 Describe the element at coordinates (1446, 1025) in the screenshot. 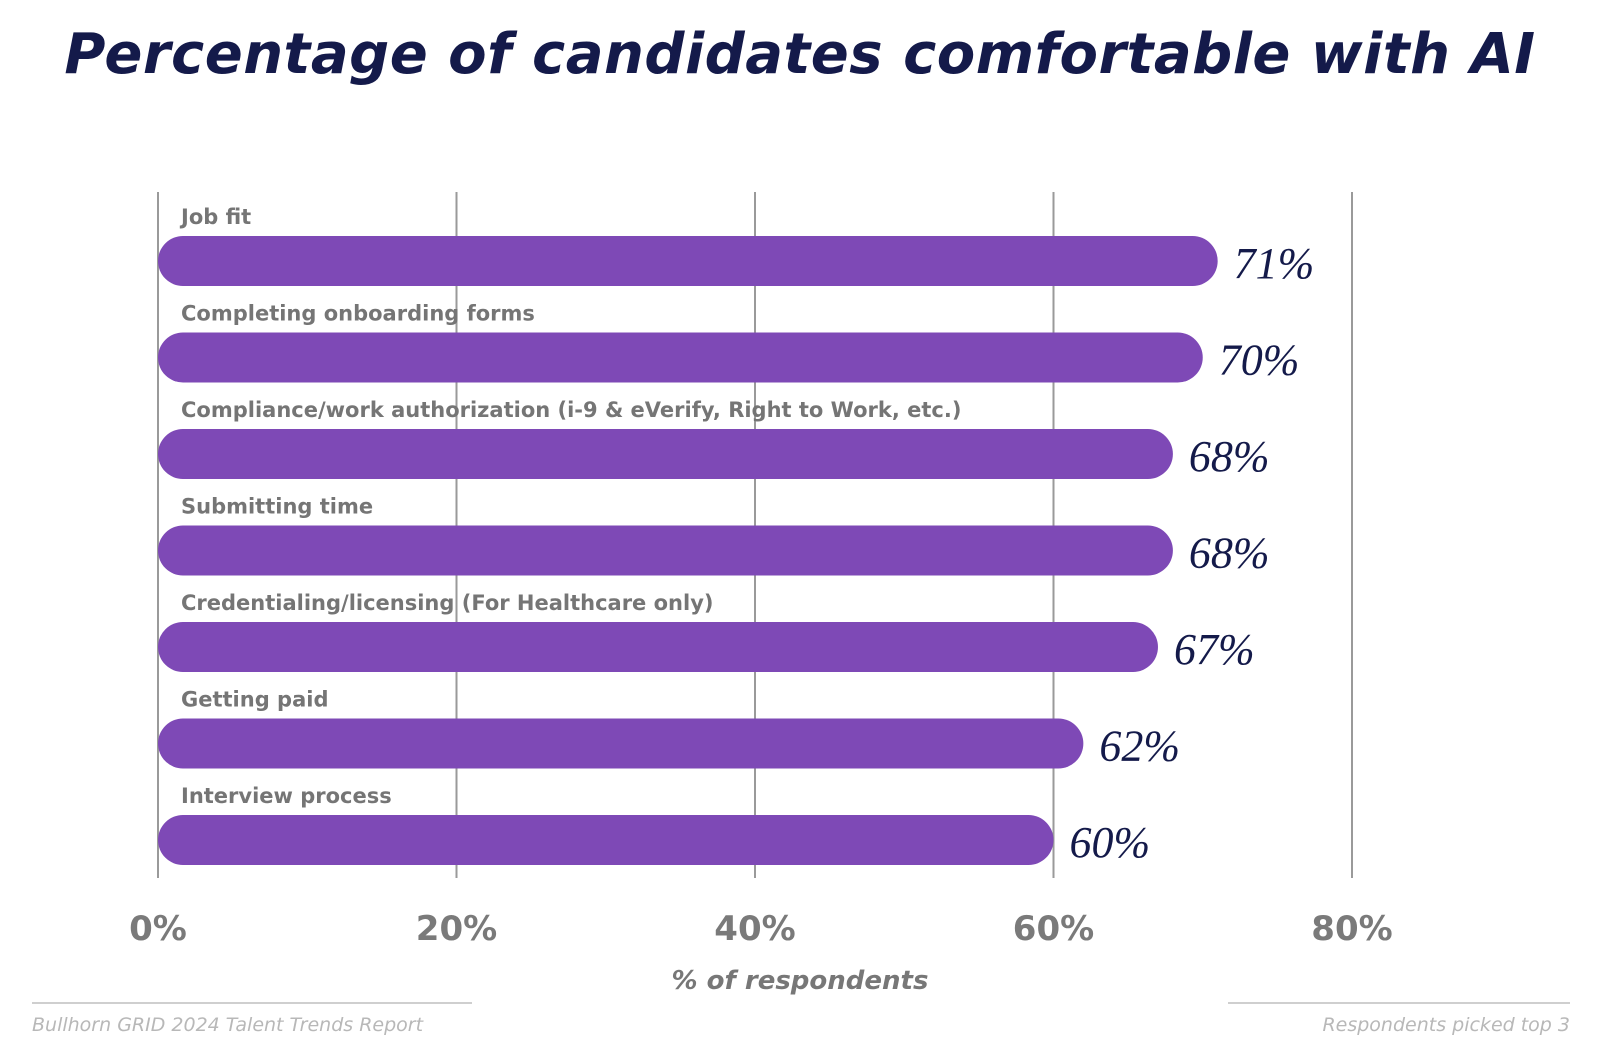

I see `respondents-note: Respondents picked top 3` at that location.